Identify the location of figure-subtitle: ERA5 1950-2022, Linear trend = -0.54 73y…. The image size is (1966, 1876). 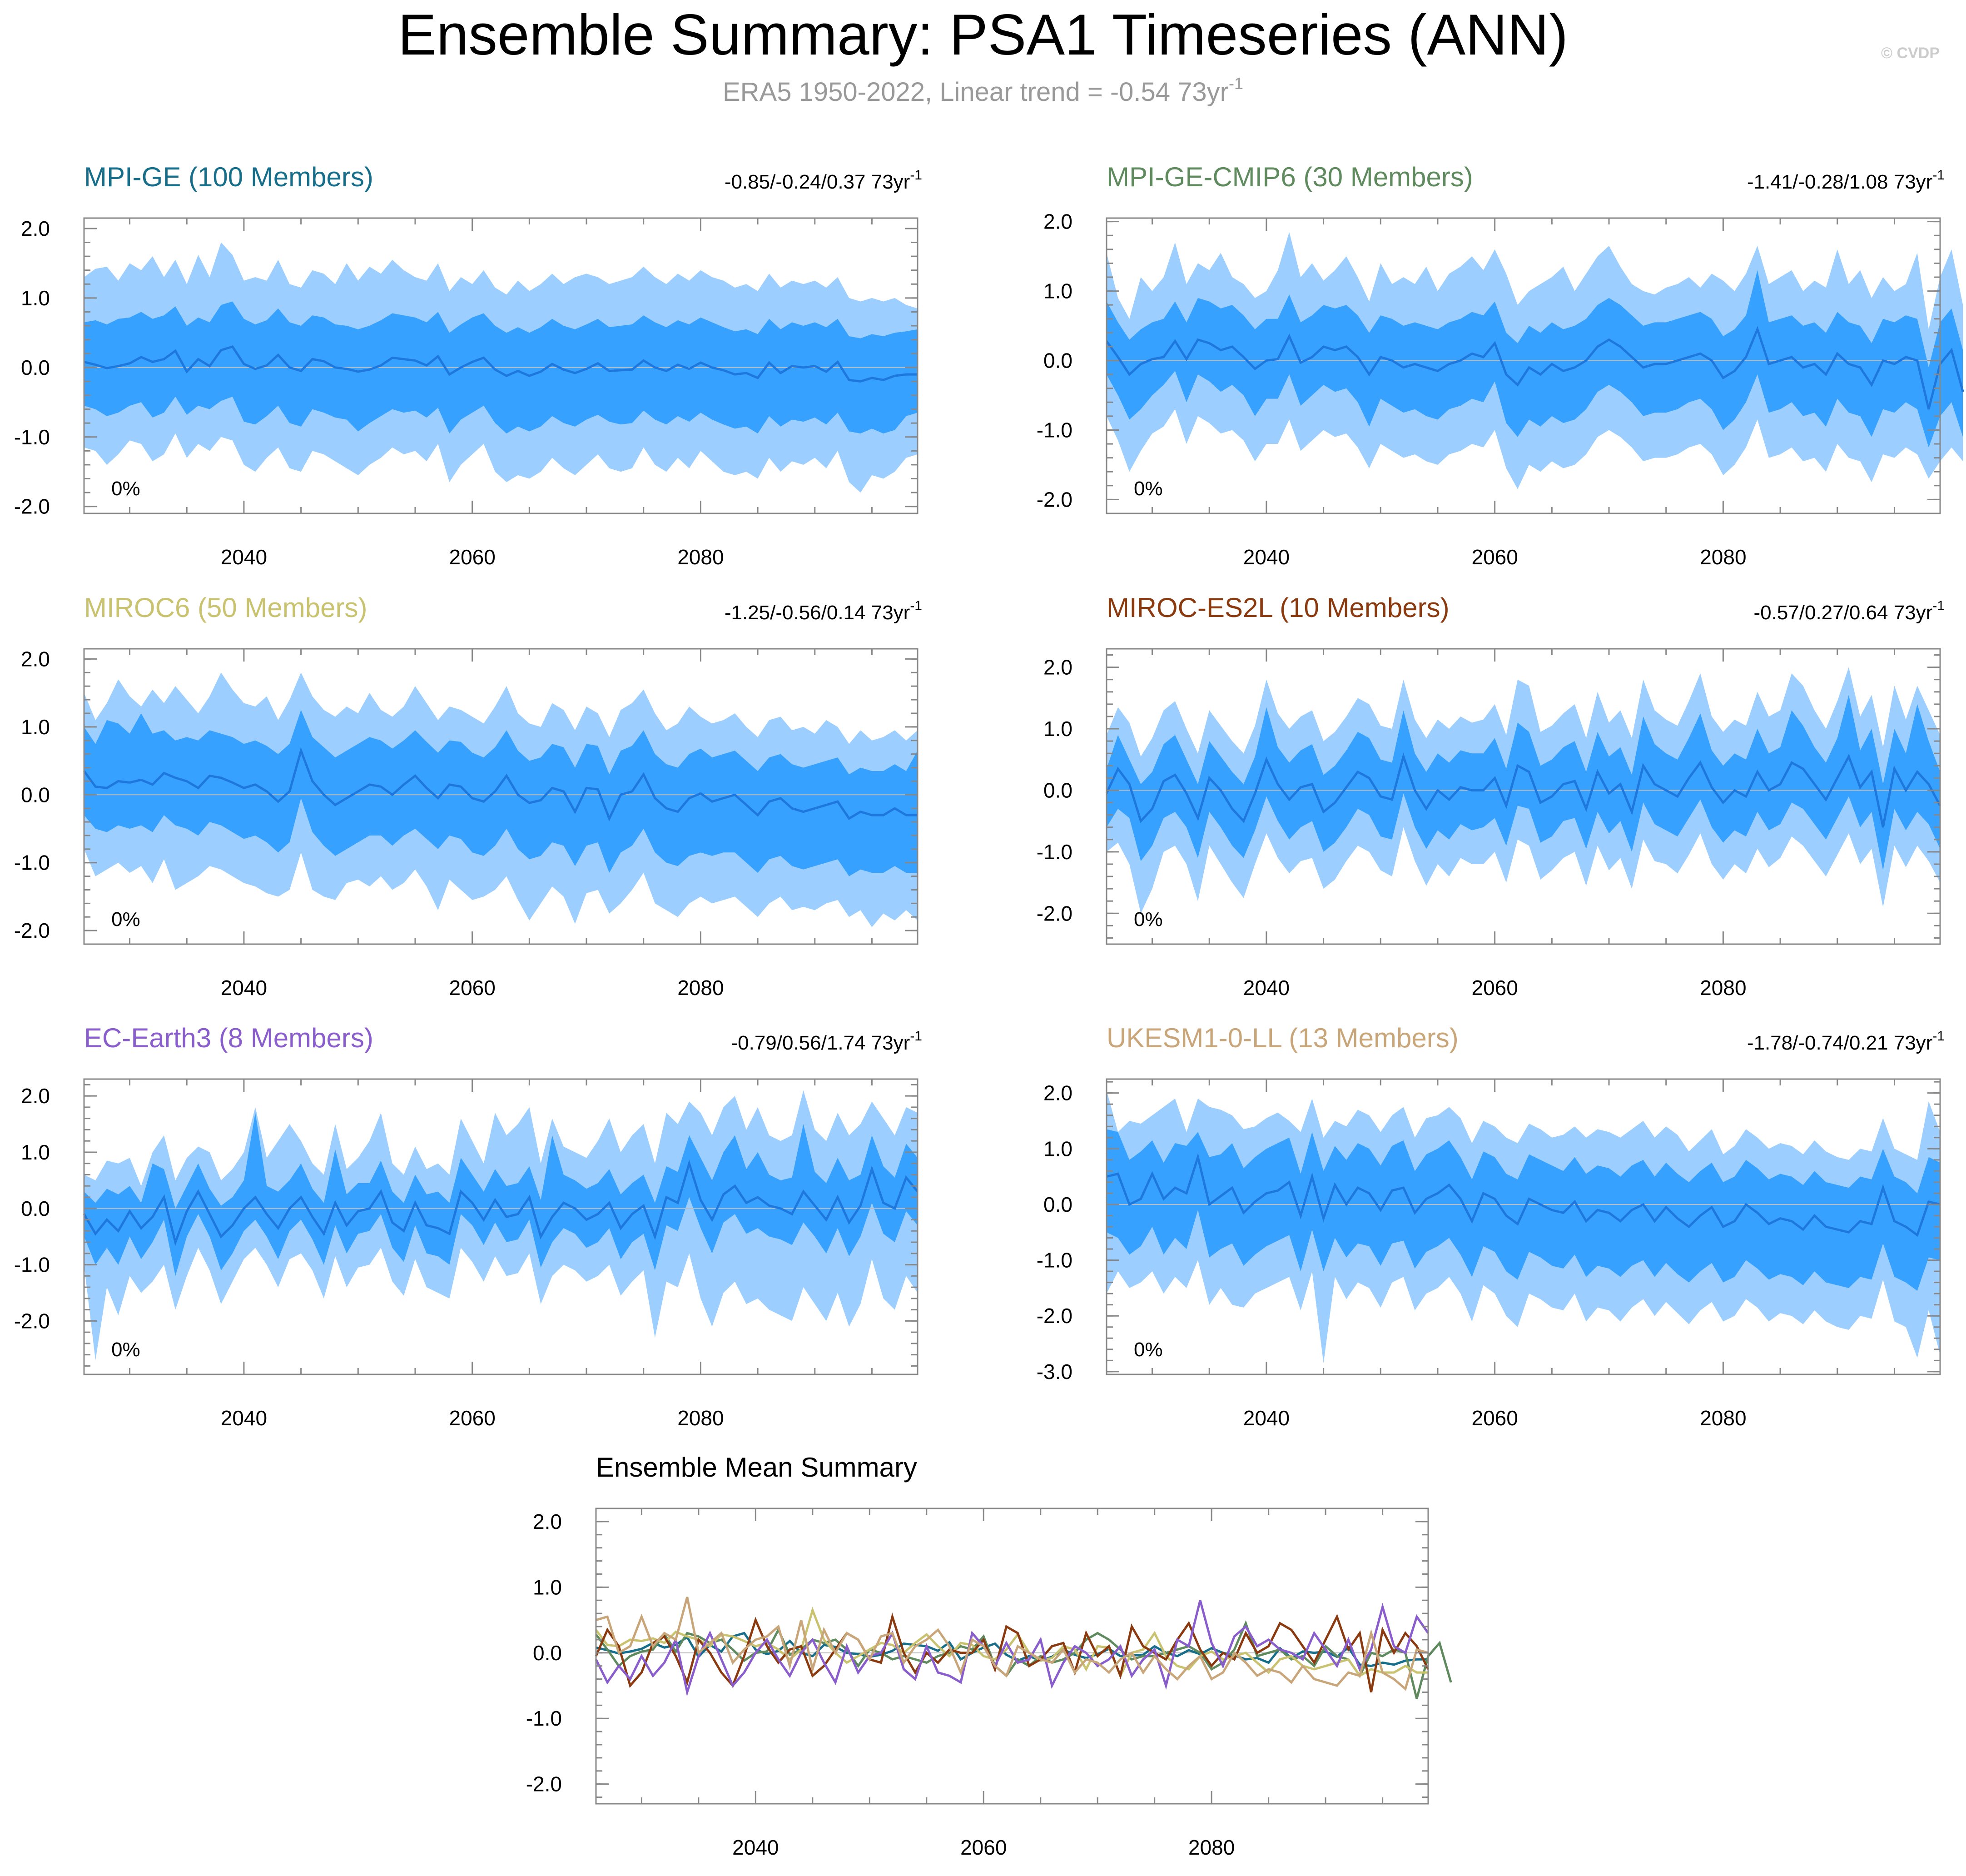
(983, 90).